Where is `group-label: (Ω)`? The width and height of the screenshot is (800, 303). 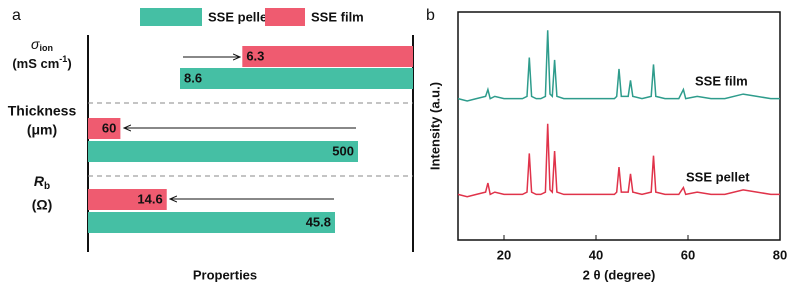 group-label: (Ω) is located at coordinates (42, 205).